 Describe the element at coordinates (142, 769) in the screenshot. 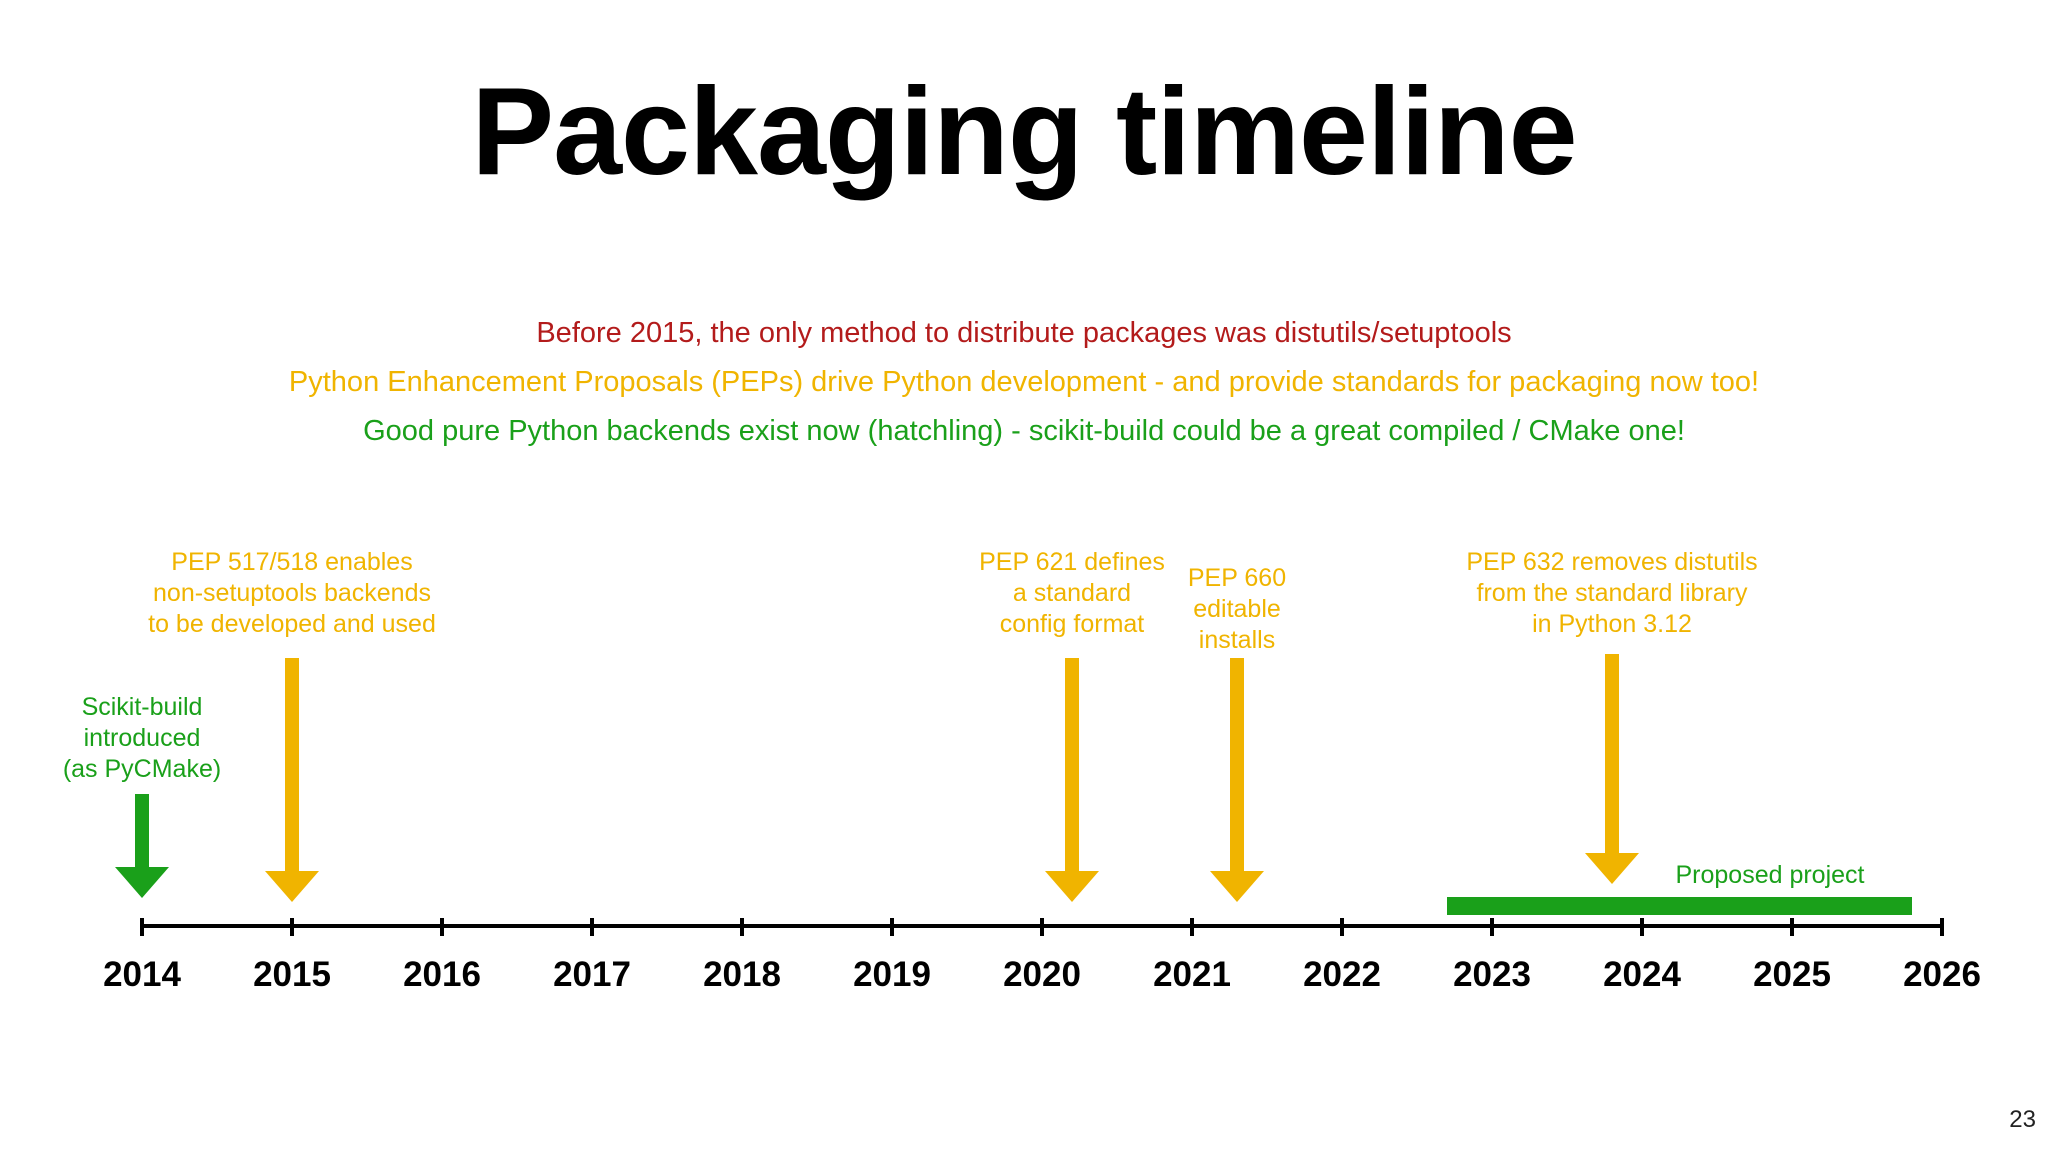

I see `event-label-line: (as PyCMake)` at that location.